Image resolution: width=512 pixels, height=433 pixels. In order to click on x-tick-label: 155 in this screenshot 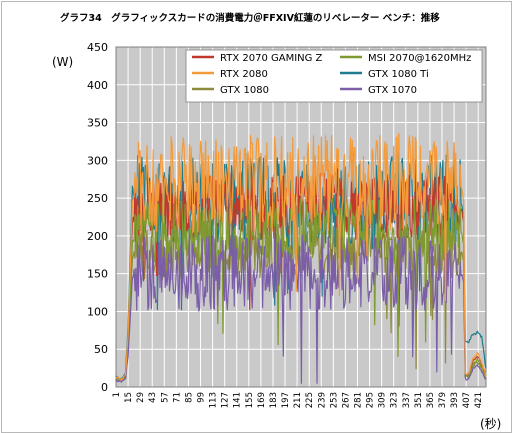, I will do `click(250, 400)`.